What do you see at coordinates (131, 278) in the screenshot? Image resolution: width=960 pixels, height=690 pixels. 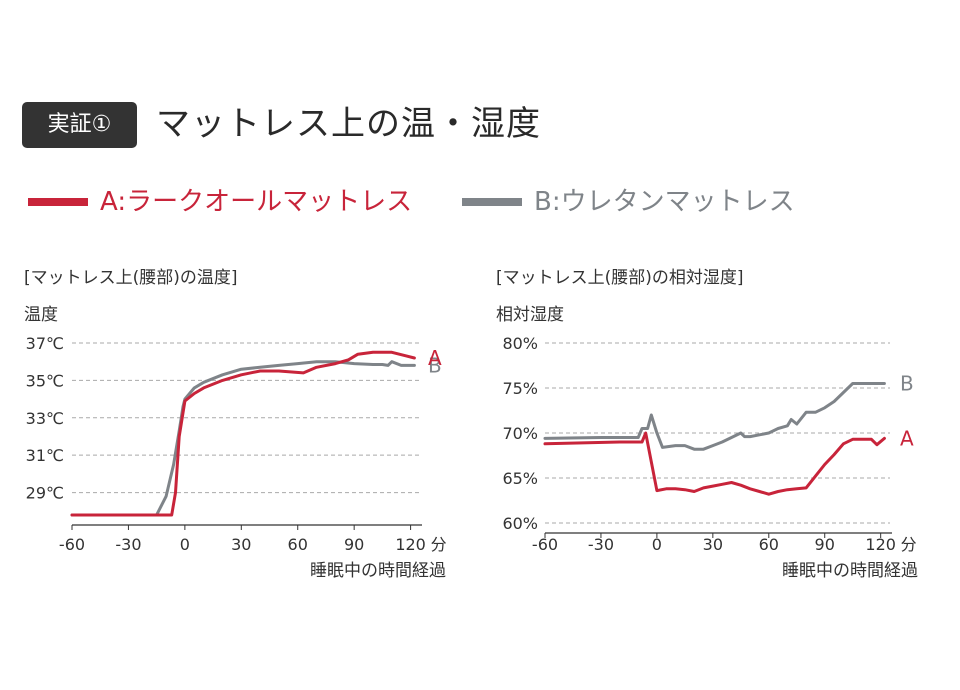 I see `chart-title: [マットレス上(腰部)の温度]` at bounding box center [131, 278].